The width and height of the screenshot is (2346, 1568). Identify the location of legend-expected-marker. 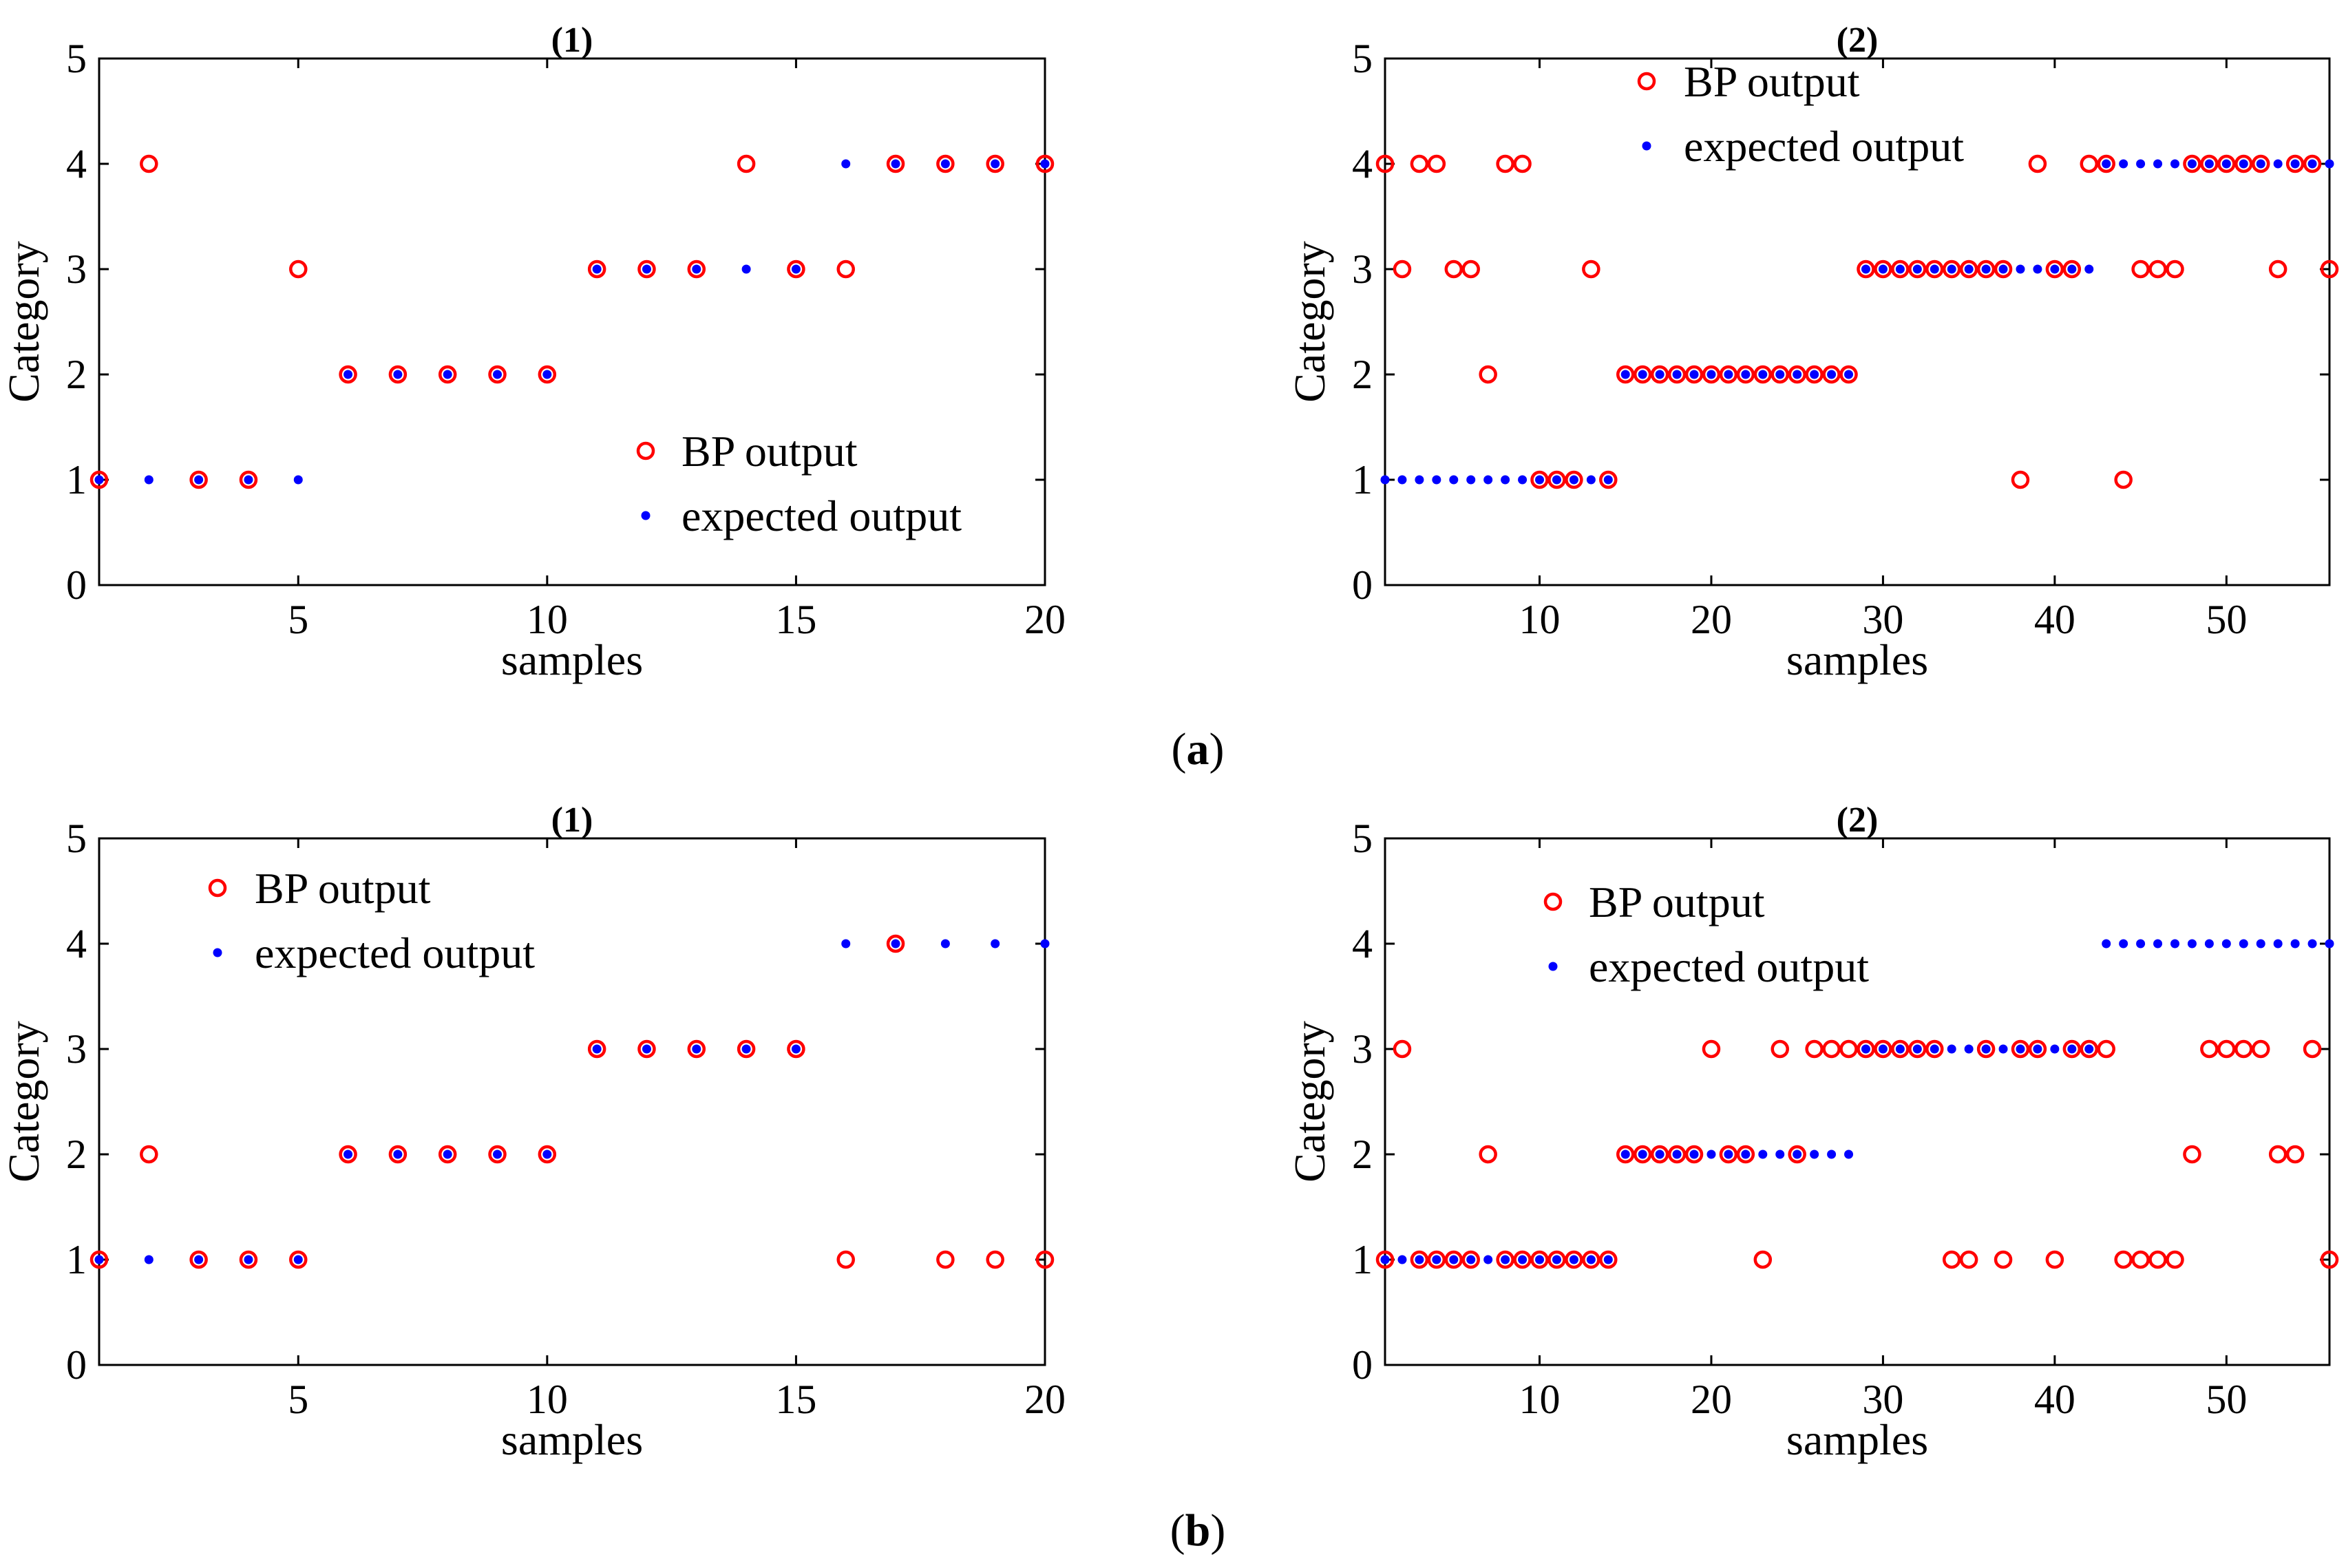
(1646, 146).